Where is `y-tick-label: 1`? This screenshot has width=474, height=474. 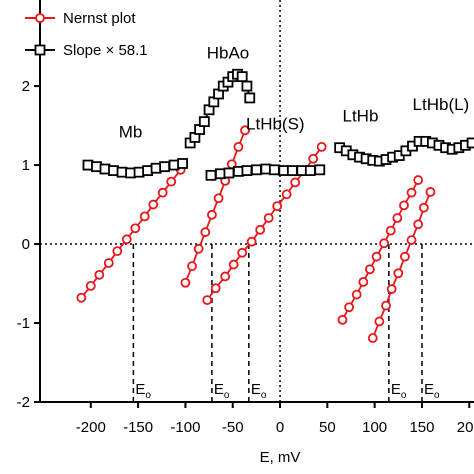
y-tick-label: 1 is located at coordinates (26, 165).